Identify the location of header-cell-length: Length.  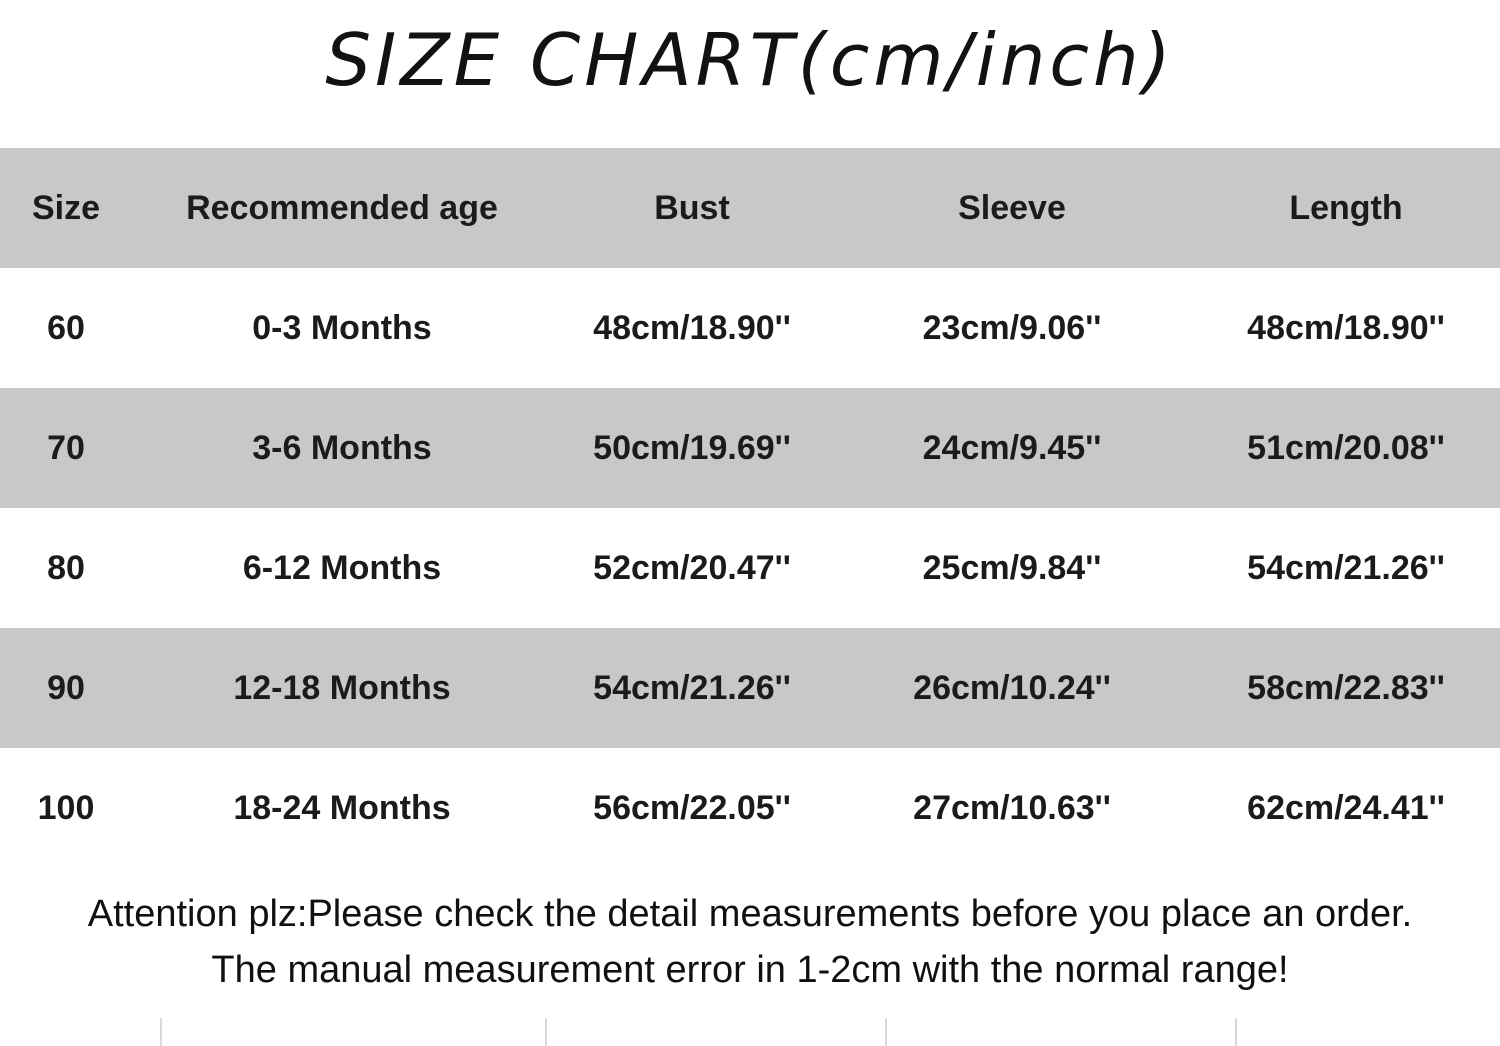
(1346, 207).